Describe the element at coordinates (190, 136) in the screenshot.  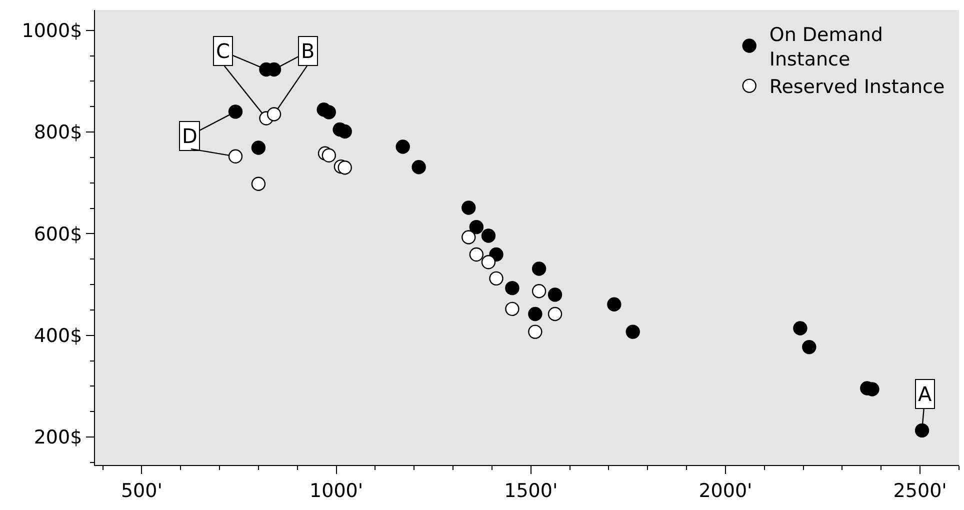
I see `annotation: D` at that location.